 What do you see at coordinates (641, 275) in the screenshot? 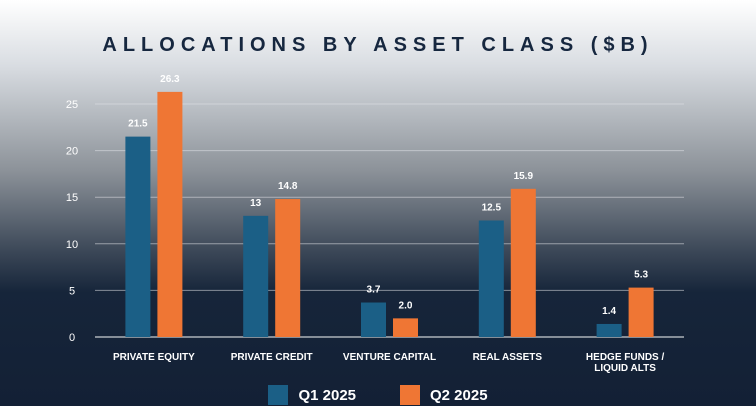
I see `data-label: 5.3` at bounding box center [641, 275].